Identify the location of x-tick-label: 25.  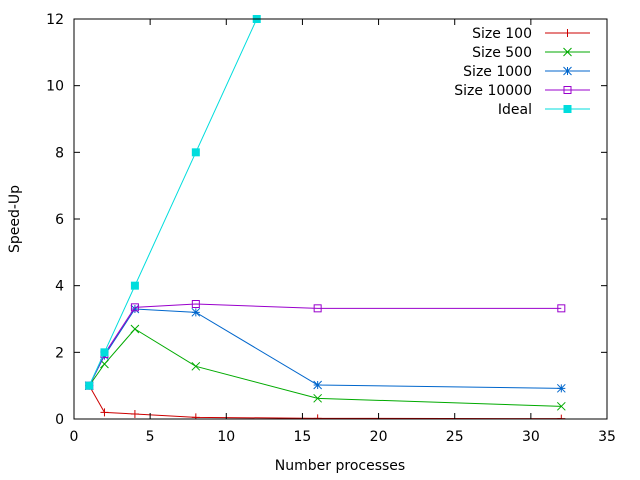
(455, 437).